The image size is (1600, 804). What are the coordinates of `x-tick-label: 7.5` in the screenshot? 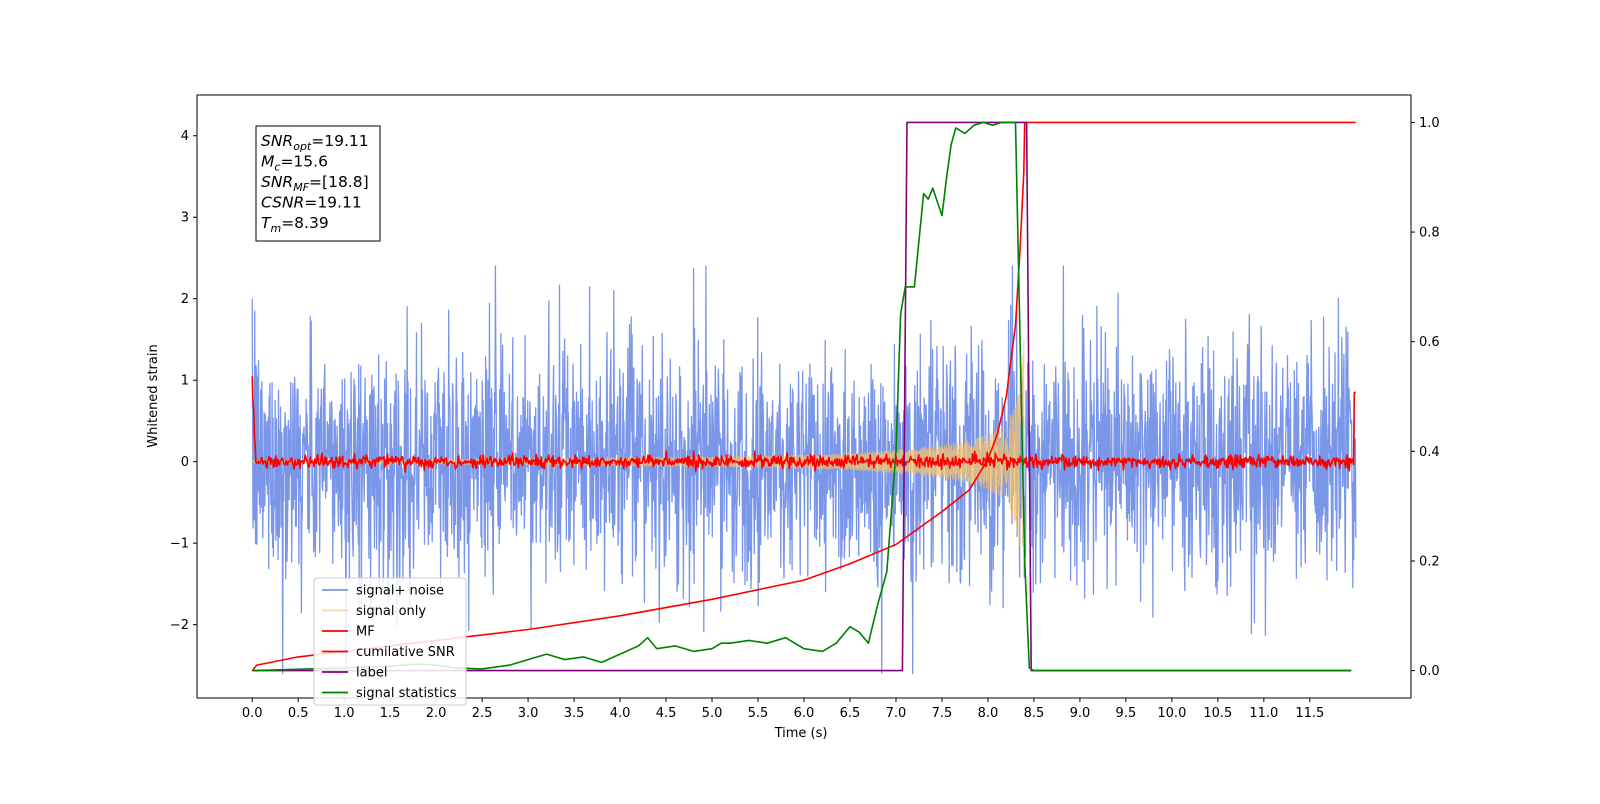 It's located at (942, 713).